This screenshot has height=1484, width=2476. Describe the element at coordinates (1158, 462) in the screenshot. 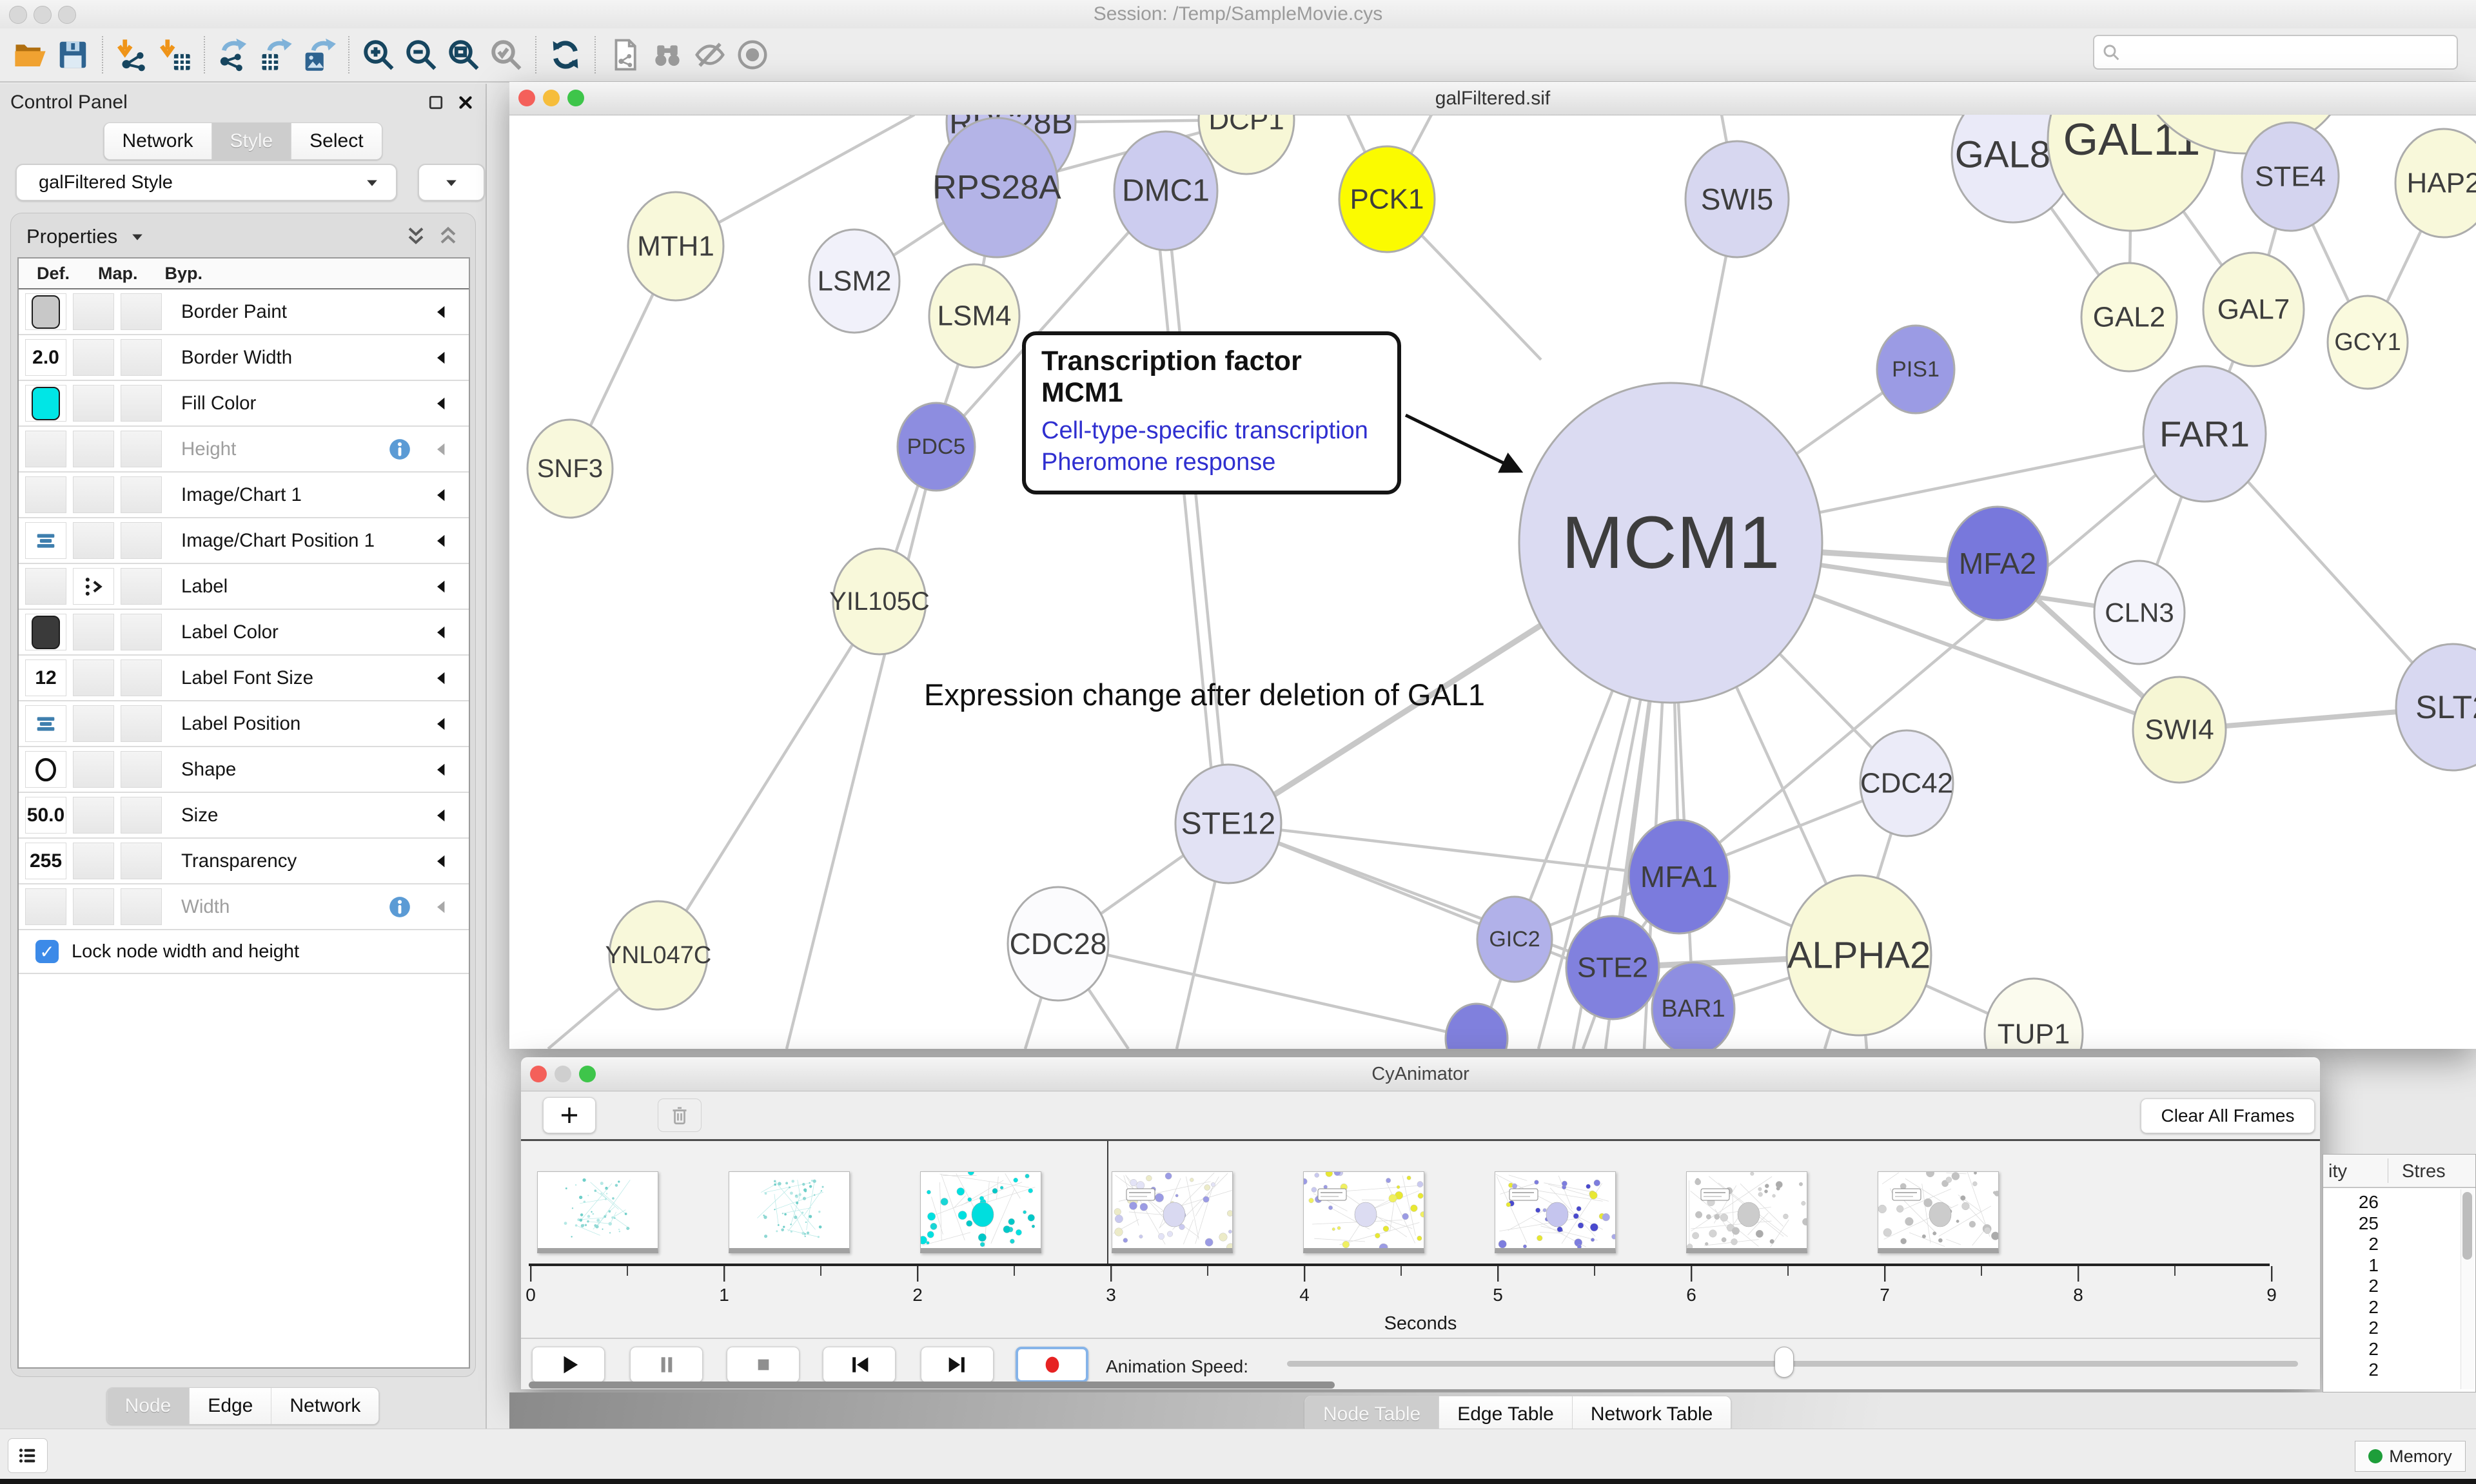

I see `annotation-link: Pheromone response` at that location.